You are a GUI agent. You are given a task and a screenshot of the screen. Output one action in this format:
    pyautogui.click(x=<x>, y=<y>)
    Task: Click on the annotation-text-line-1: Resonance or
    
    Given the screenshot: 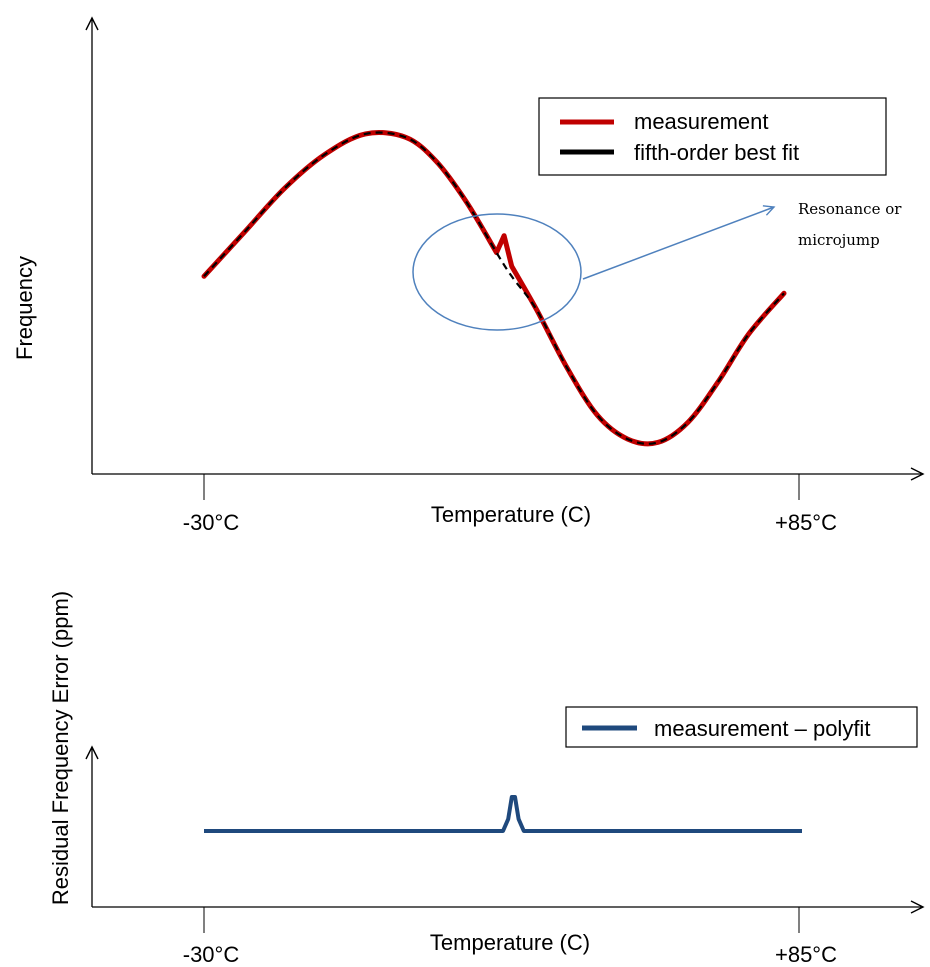 What is the action you would take?
    pyautogui.click(x=850, y=209)
    